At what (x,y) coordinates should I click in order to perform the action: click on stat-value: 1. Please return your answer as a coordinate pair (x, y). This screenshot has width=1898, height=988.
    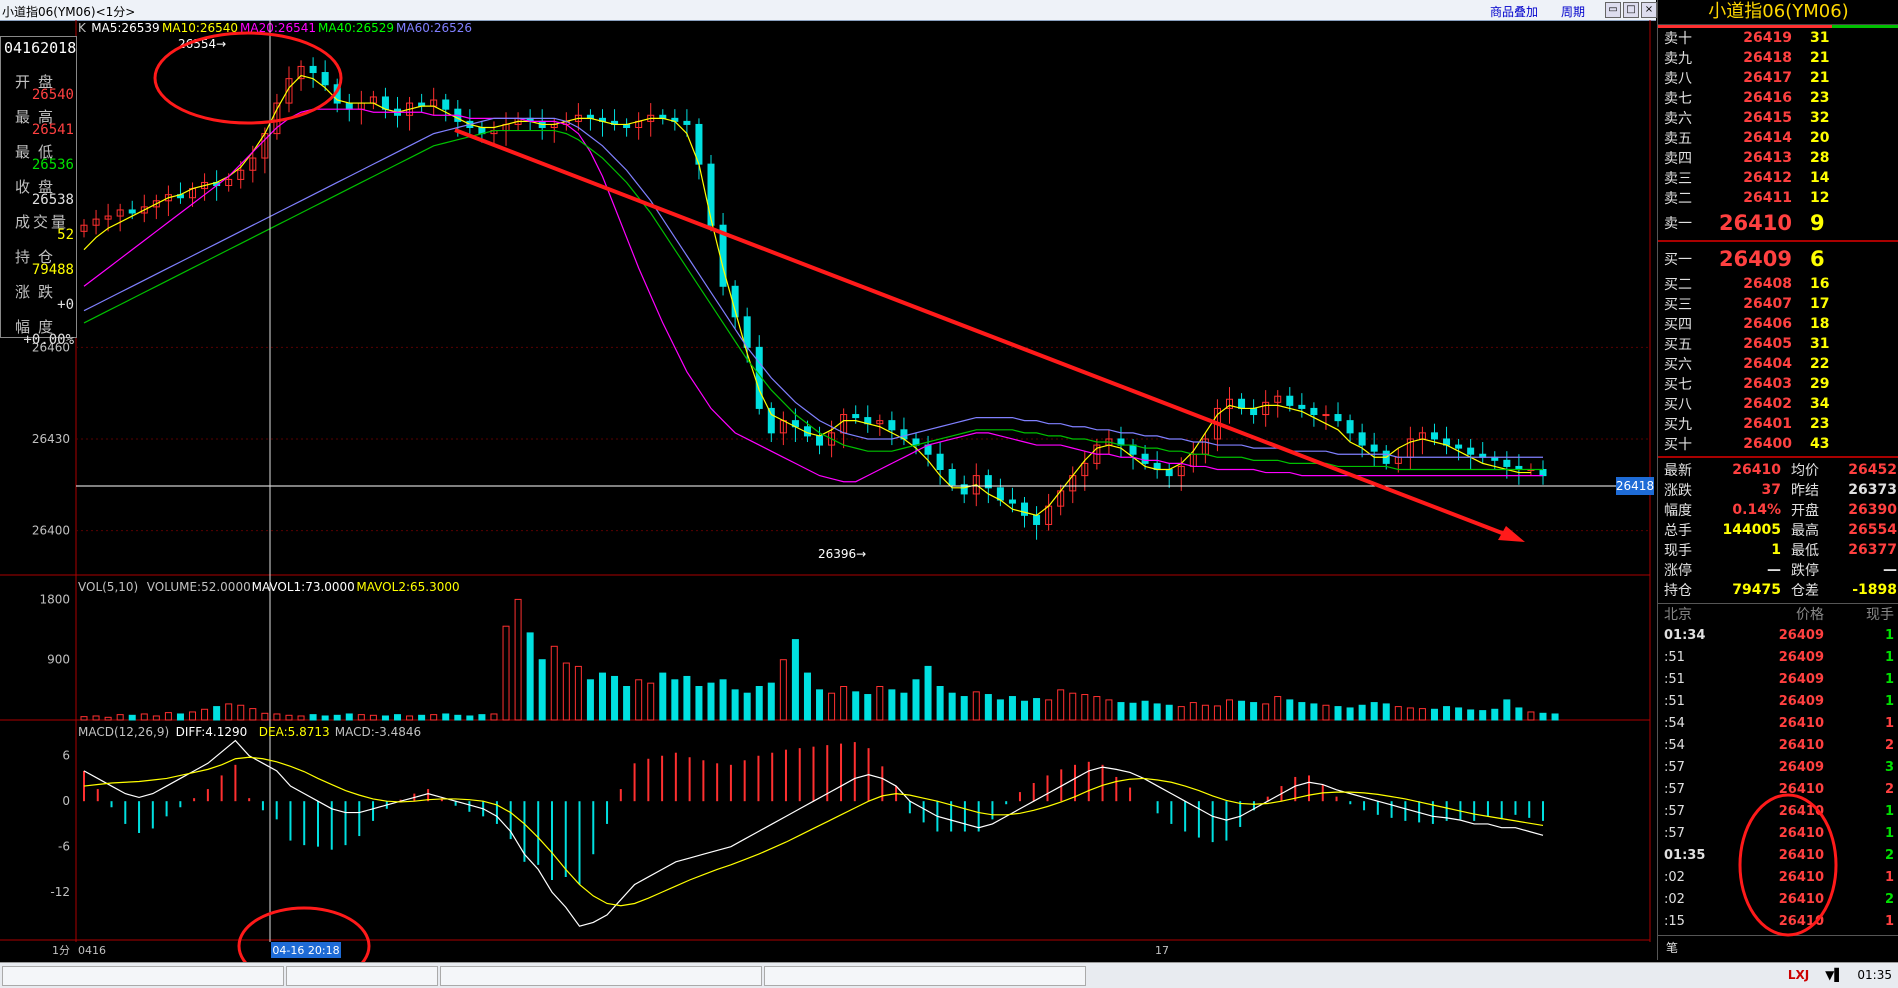
    Looking at the image, I should click on (1776, 550).